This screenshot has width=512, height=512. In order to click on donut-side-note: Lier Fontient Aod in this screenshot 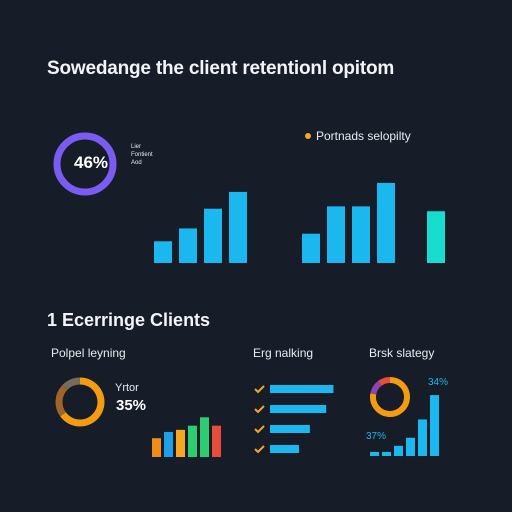, I will do `click(151, 155)`.